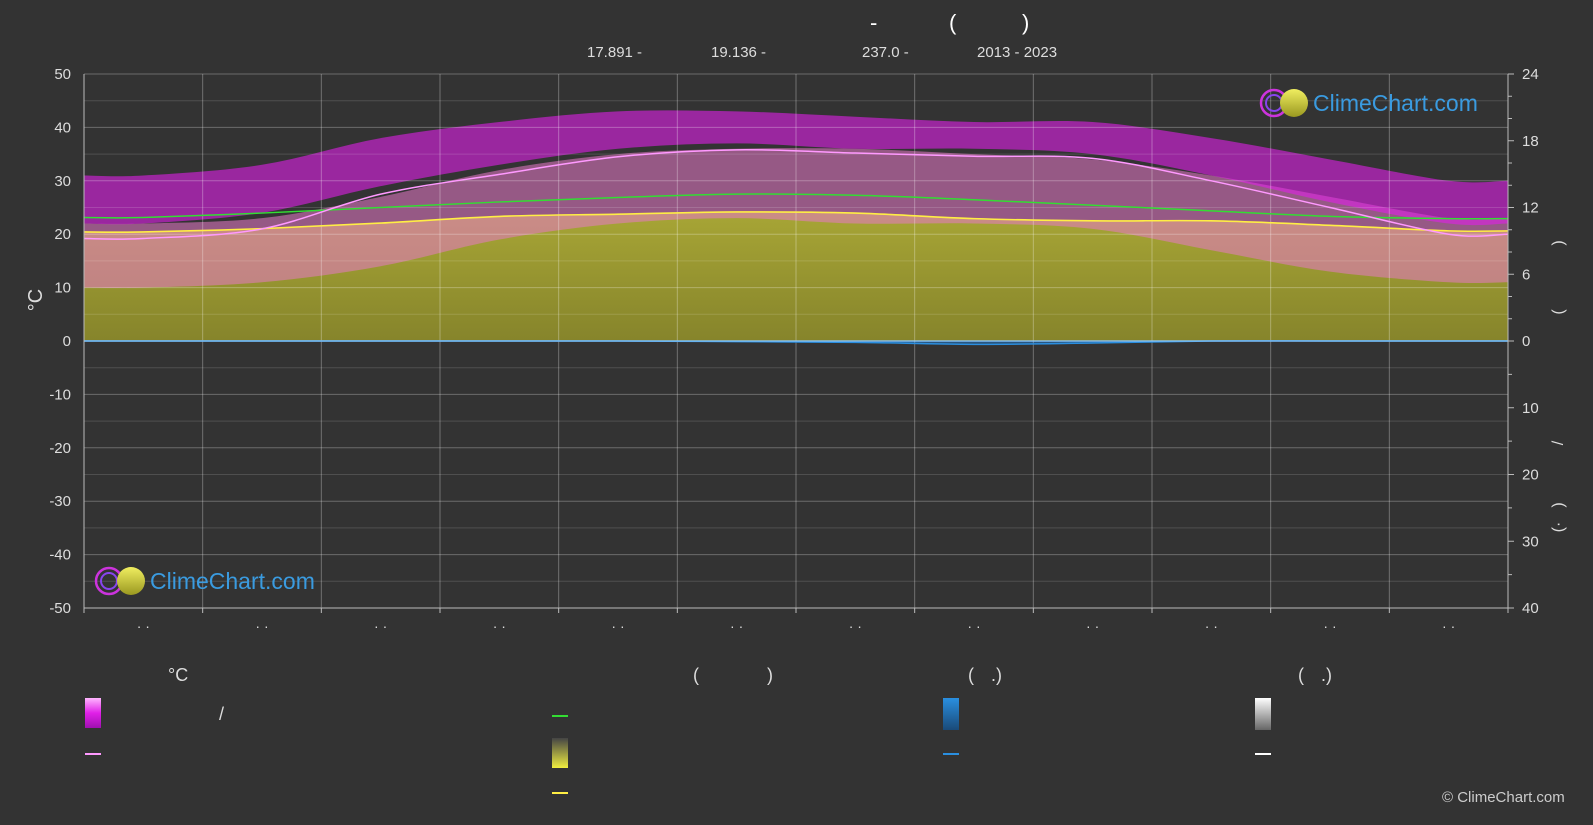  I want to click on max-temp-band, so click(796, 168).